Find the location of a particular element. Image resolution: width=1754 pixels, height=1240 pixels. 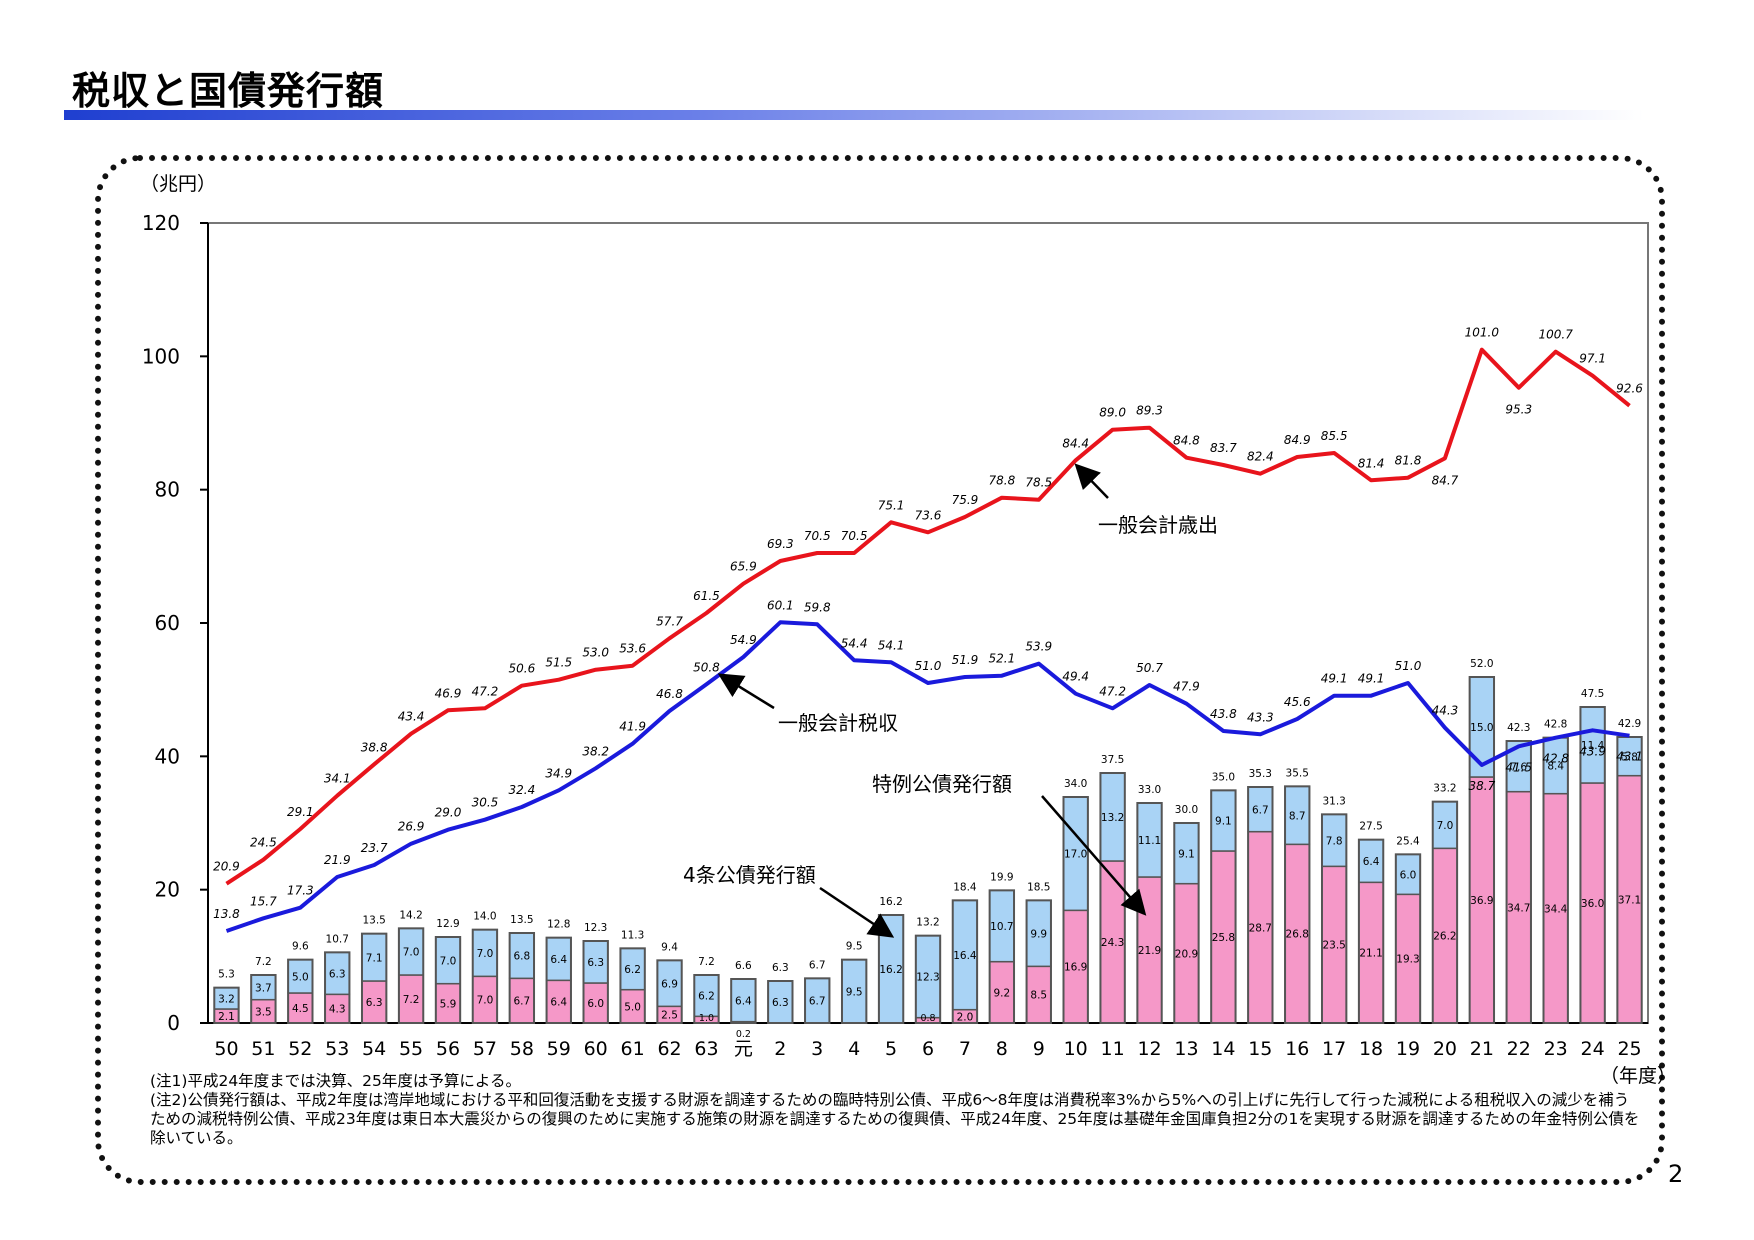

bar-total-label: 9.4 is located at coordinates (669, 947).